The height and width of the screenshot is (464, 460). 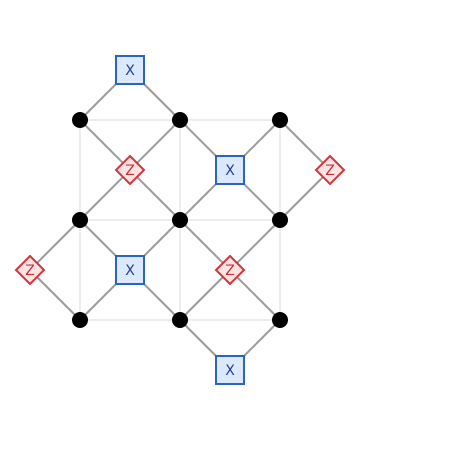 I want to click on x-stabilizer-top: X, so click(x=130, y=70).